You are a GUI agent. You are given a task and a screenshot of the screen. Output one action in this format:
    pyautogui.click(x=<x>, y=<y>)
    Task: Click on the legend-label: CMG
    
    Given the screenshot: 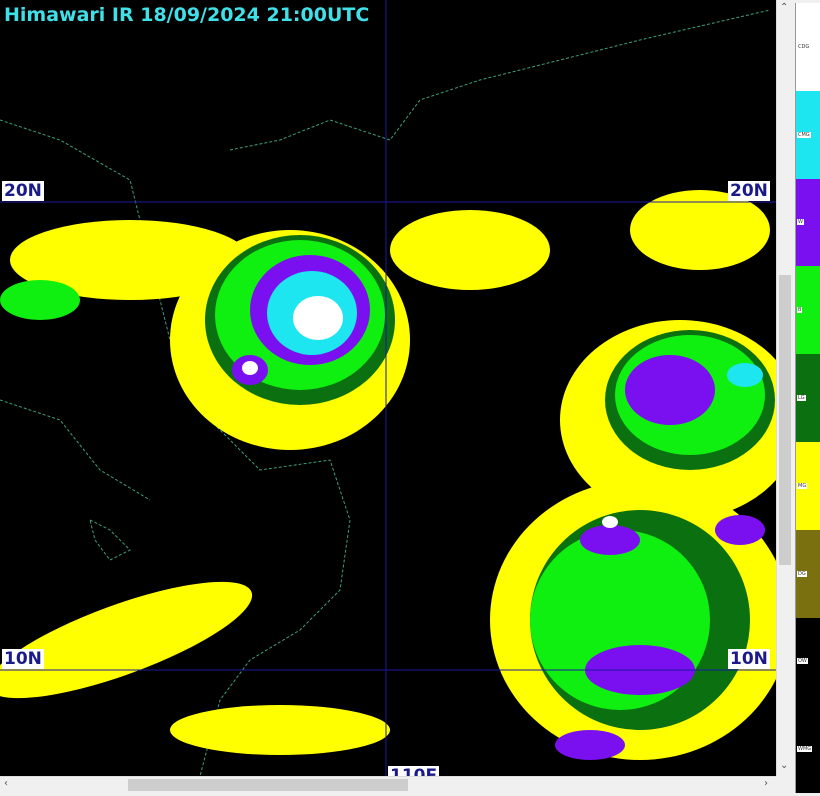 What is the action you would take?
    pyautogui.click(x=804, y=134)
    